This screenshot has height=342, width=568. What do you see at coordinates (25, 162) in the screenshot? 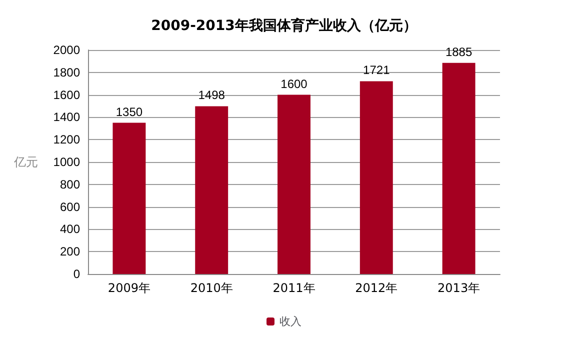
I see `y-axis-title: 亿元` at bounding box center [25, 162].